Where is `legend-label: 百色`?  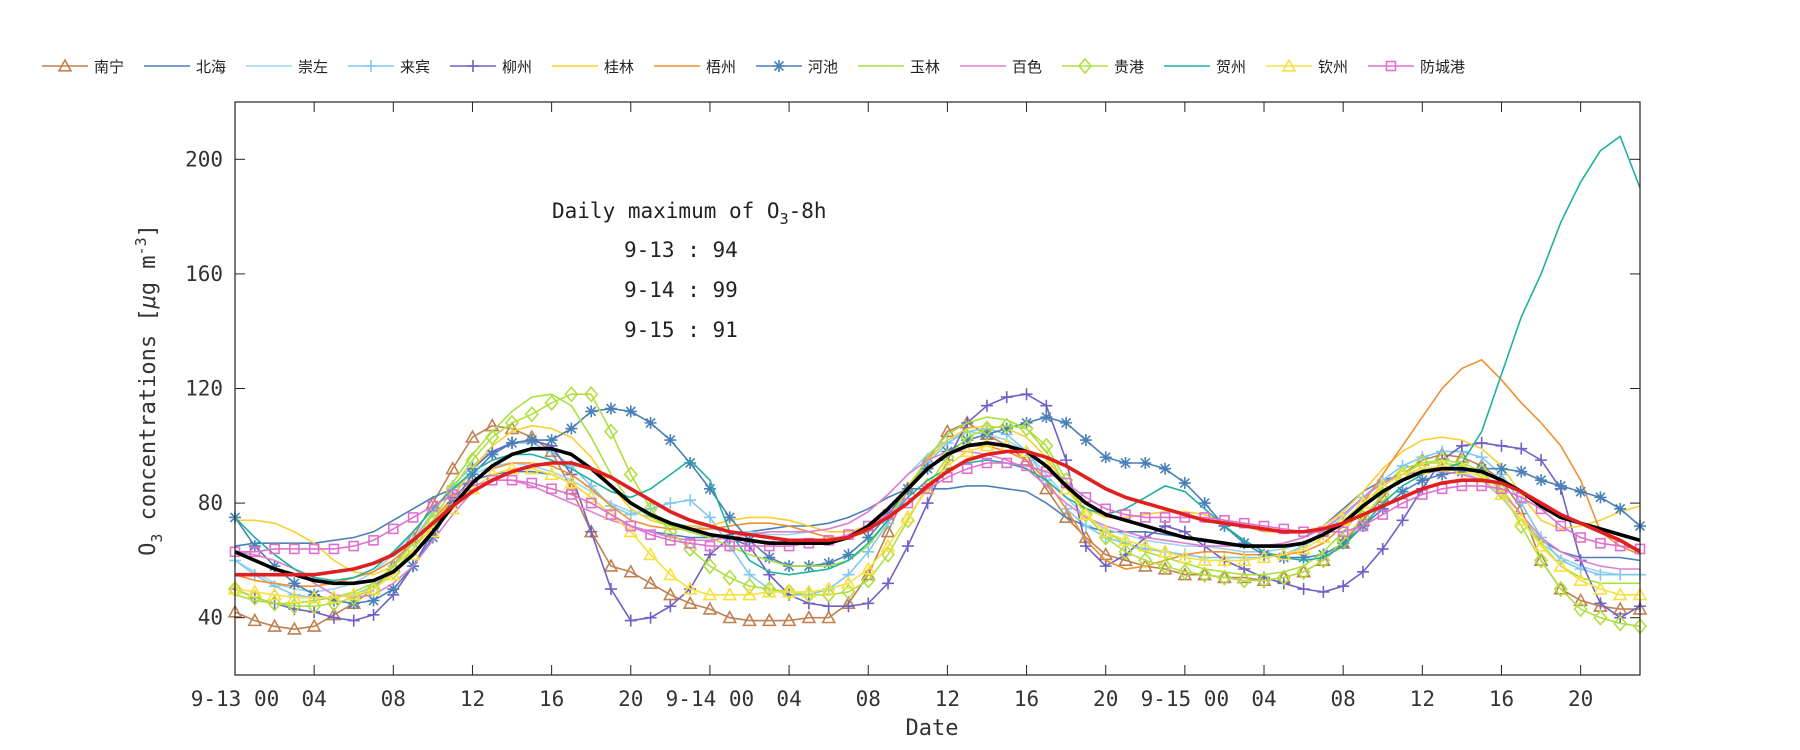 legend-label: 百色 is located at coordinates (1027, 67).